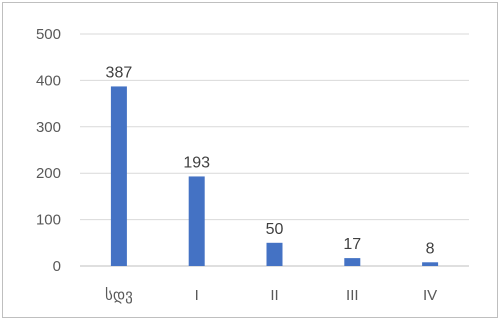 Image resolution: width=502 pixels, height=324 pixels. I want to click on y-tick-label: 100, so click(48, 220).